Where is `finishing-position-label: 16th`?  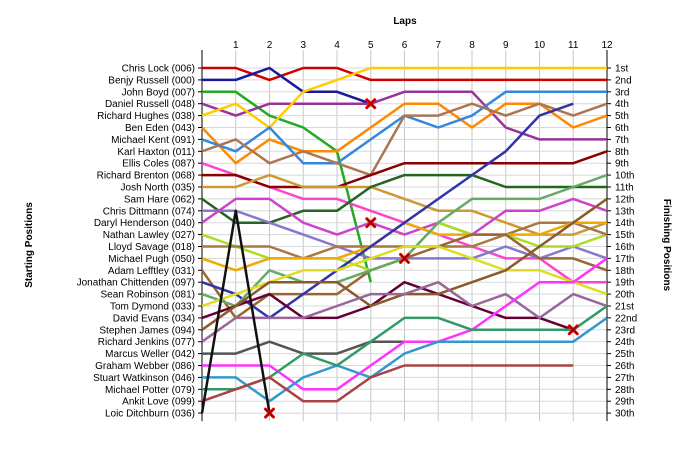 finishing-position-label: 16th is located at coordinates (624, 247).